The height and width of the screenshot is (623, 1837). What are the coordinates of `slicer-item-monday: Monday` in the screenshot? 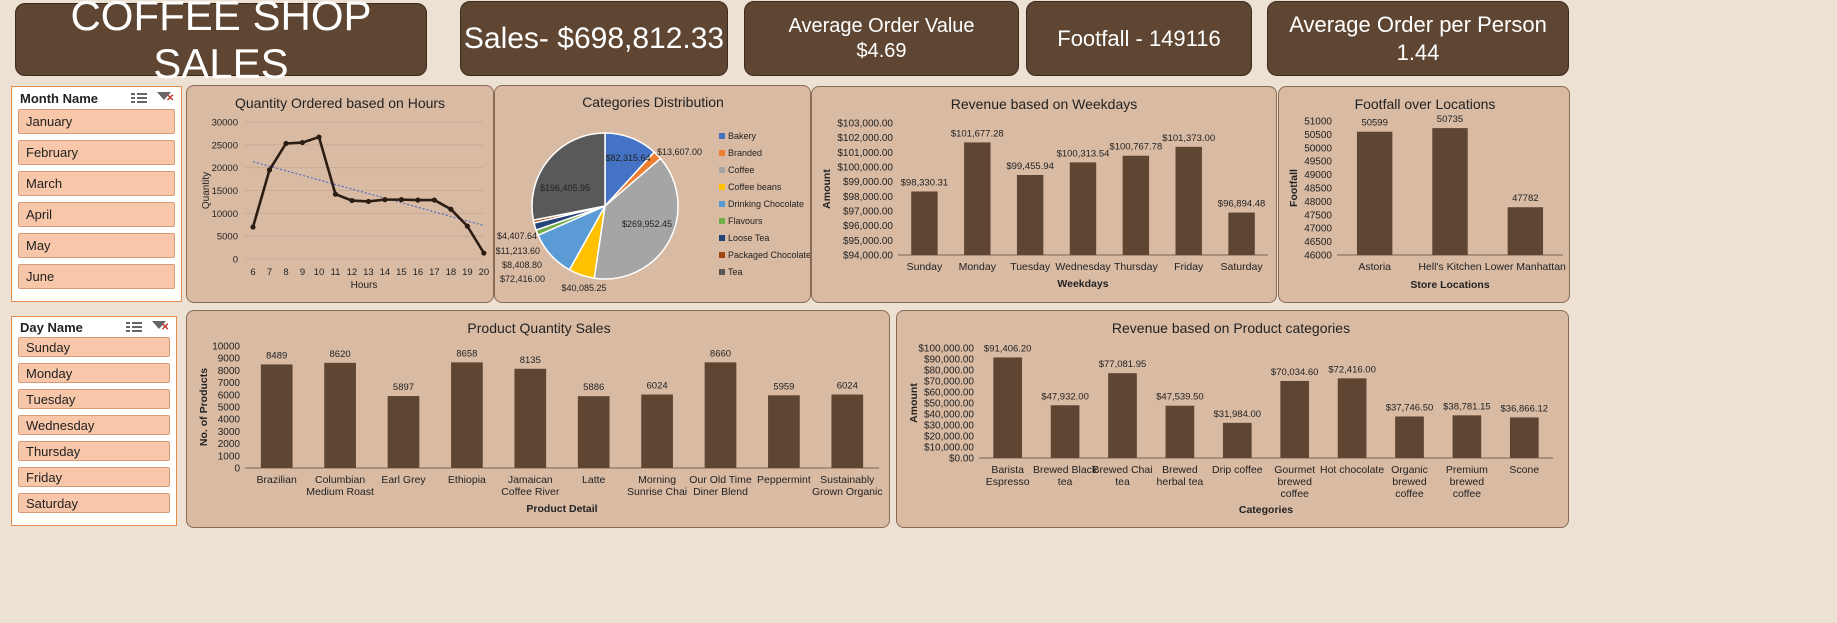 It's located at (94, 373).